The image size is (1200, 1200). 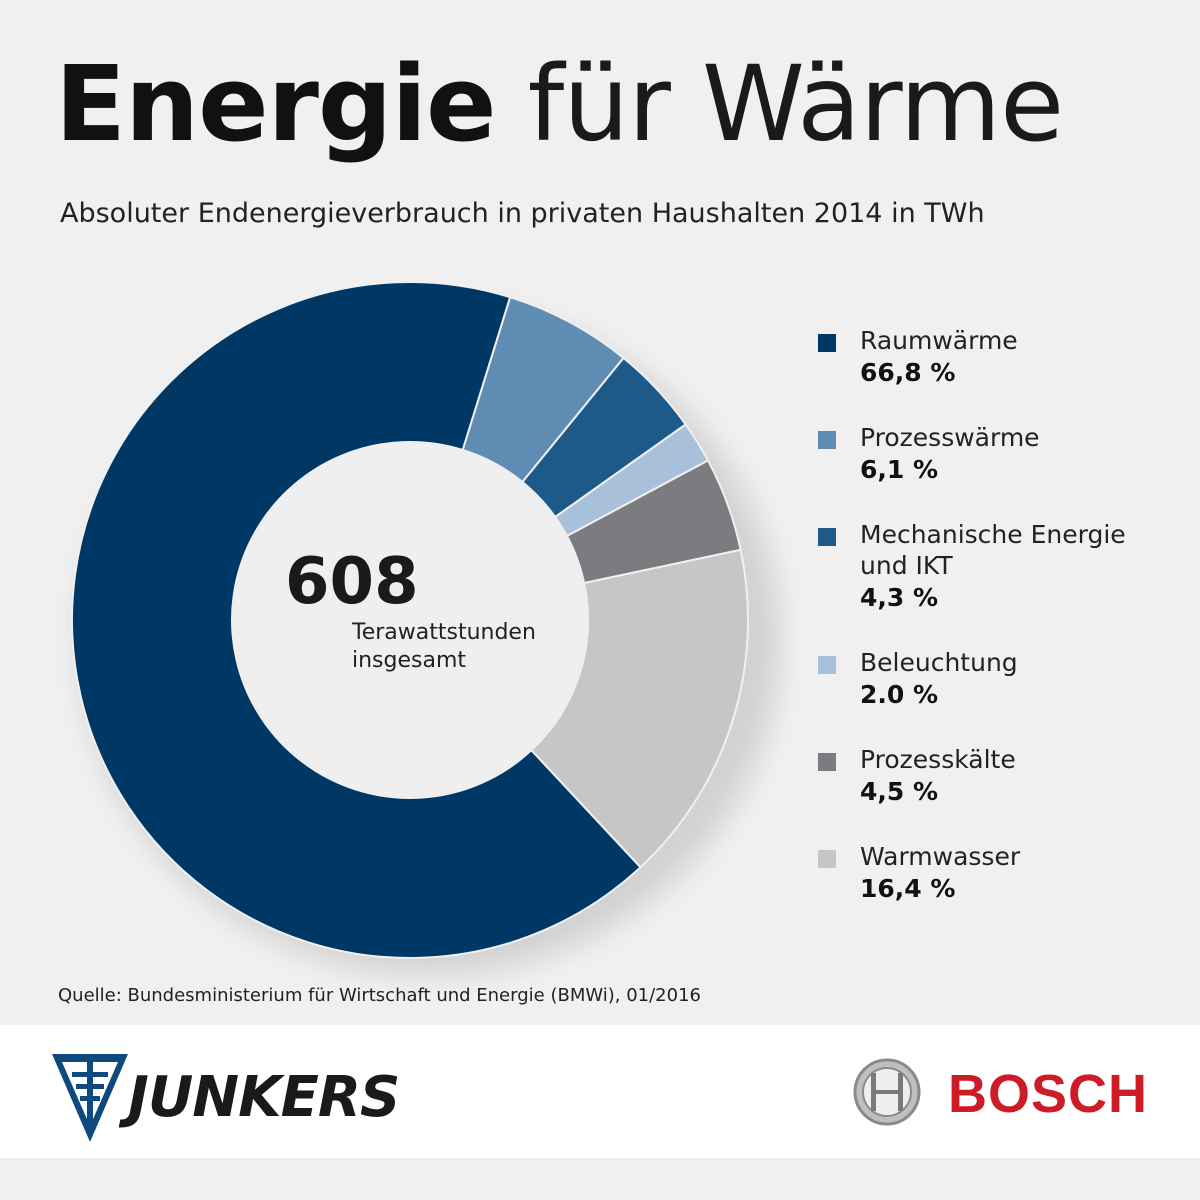 What do you see at coordinates (409, 660) in the screenshot?
I see `total-unit-line2: insgesamt` at bounding box center [409, 660].